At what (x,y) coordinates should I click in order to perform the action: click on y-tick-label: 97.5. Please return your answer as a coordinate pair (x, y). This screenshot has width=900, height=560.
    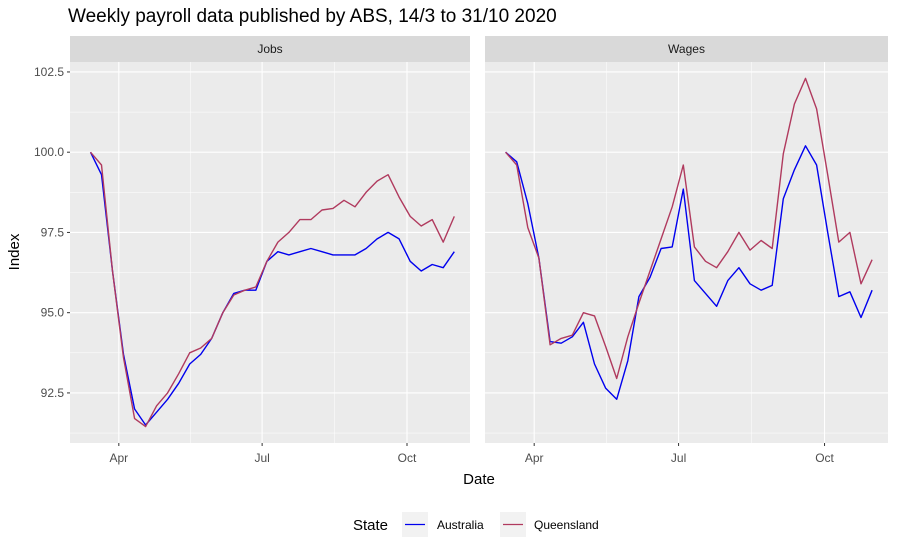
    Looking at the image, I should click on (53, 232).